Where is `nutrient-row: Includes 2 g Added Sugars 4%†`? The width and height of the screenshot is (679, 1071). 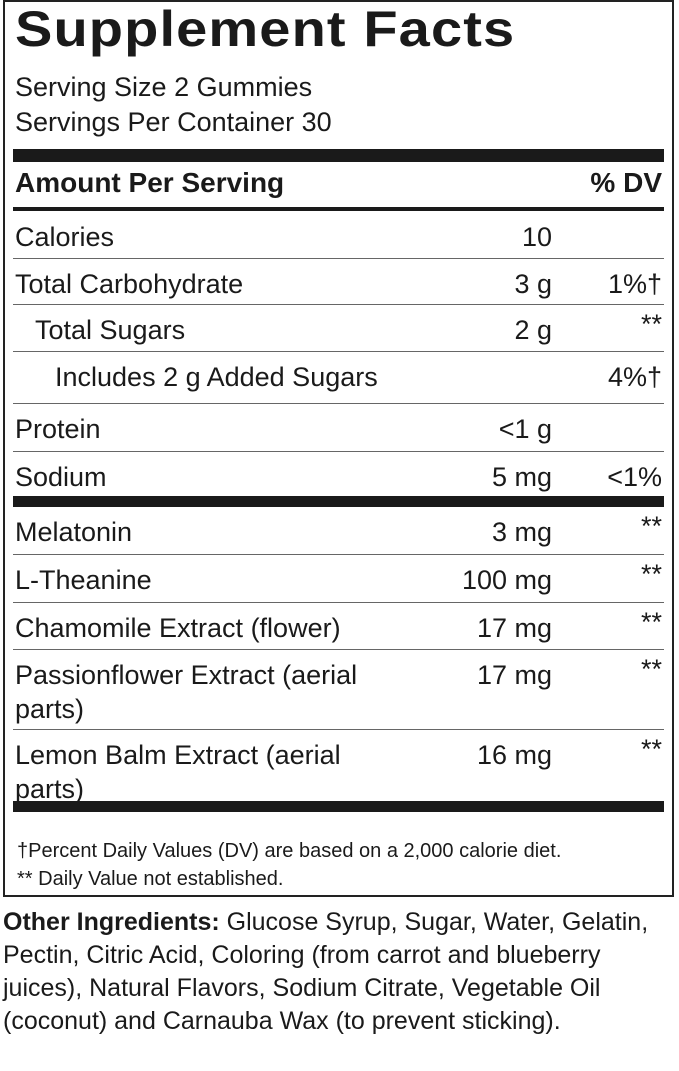
nutrient-row: Includes 2 g Added Sugars 4%† is located at coordinates (338, 378).